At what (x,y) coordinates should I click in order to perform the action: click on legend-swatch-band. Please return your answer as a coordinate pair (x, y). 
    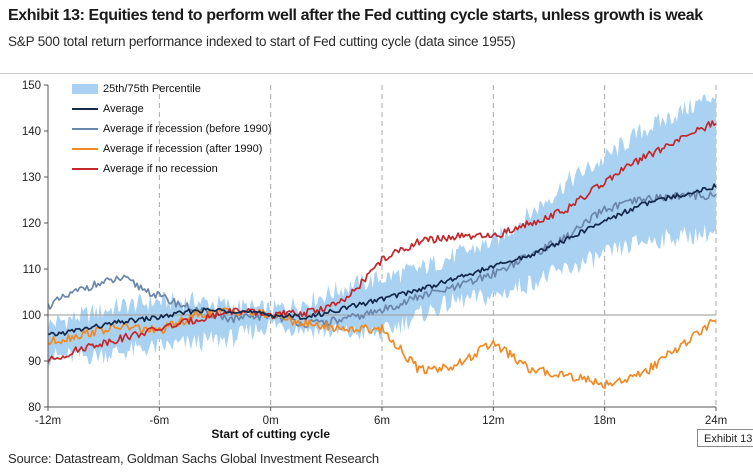
    Looking at the image, I should click on (85, 89).